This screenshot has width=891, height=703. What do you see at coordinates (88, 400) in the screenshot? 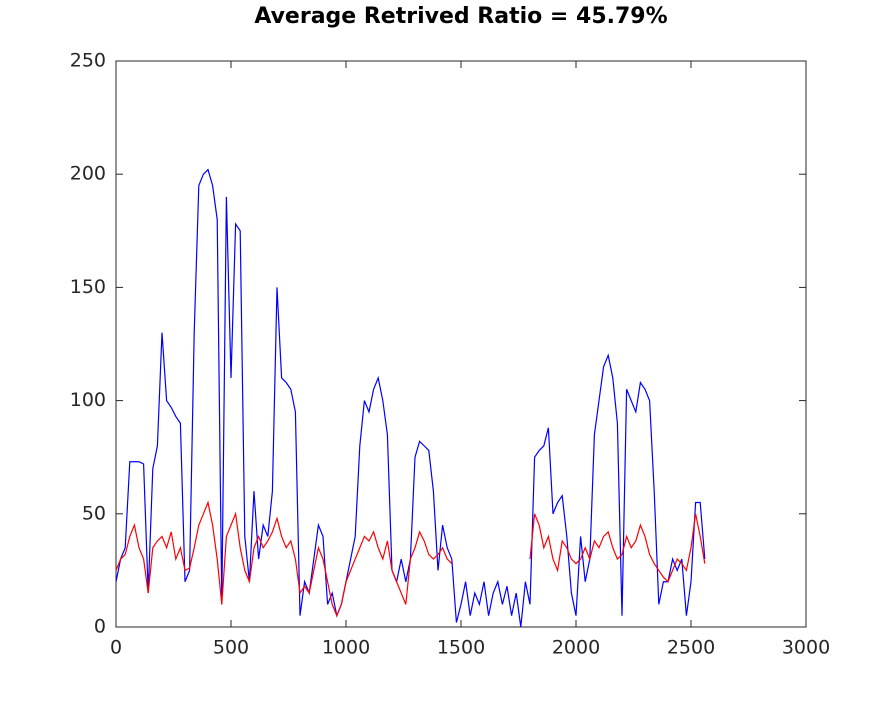
I see `y-tick-label: 100` at bounding box center [88, 400].